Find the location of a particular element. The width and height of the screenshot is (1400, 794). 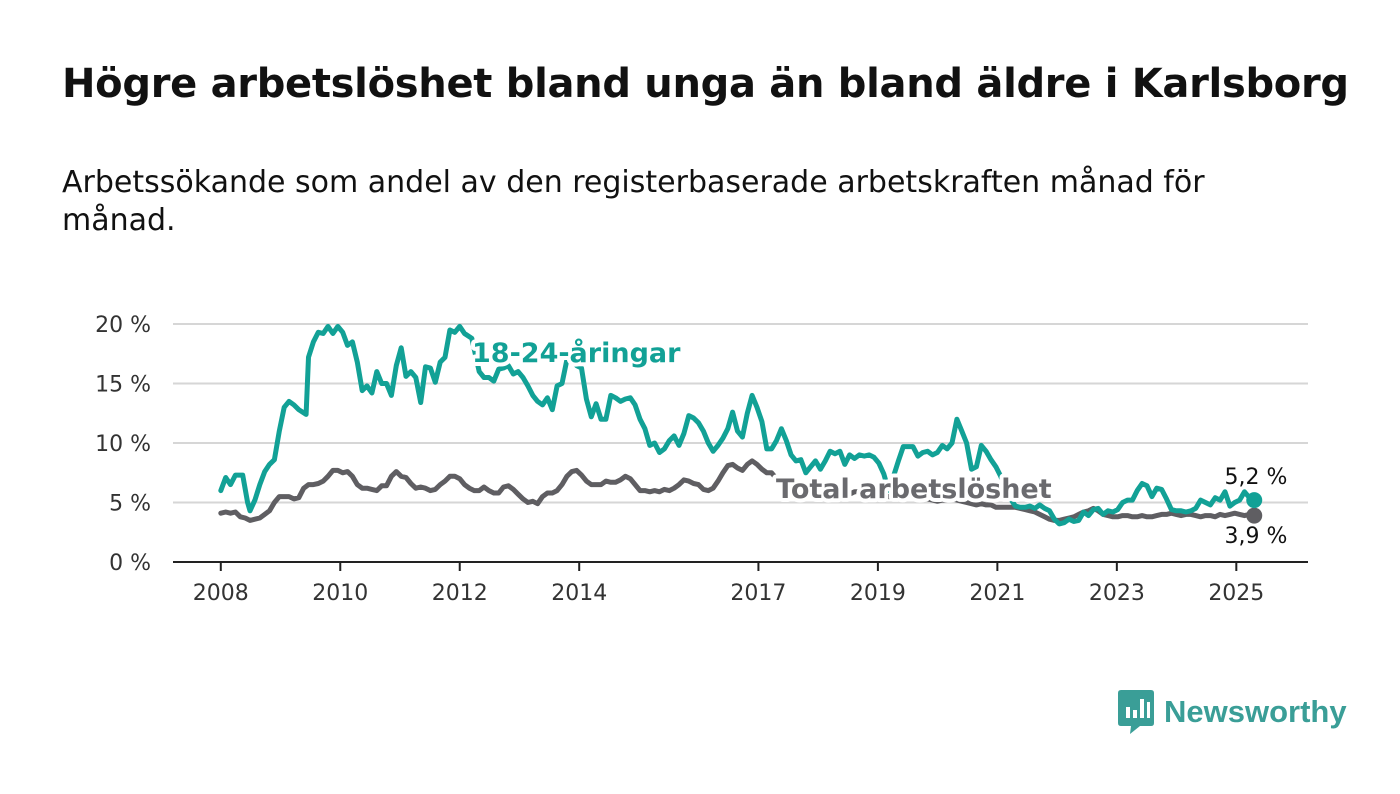

y-tick-label: 5 % is located at coordinates (130, 504).